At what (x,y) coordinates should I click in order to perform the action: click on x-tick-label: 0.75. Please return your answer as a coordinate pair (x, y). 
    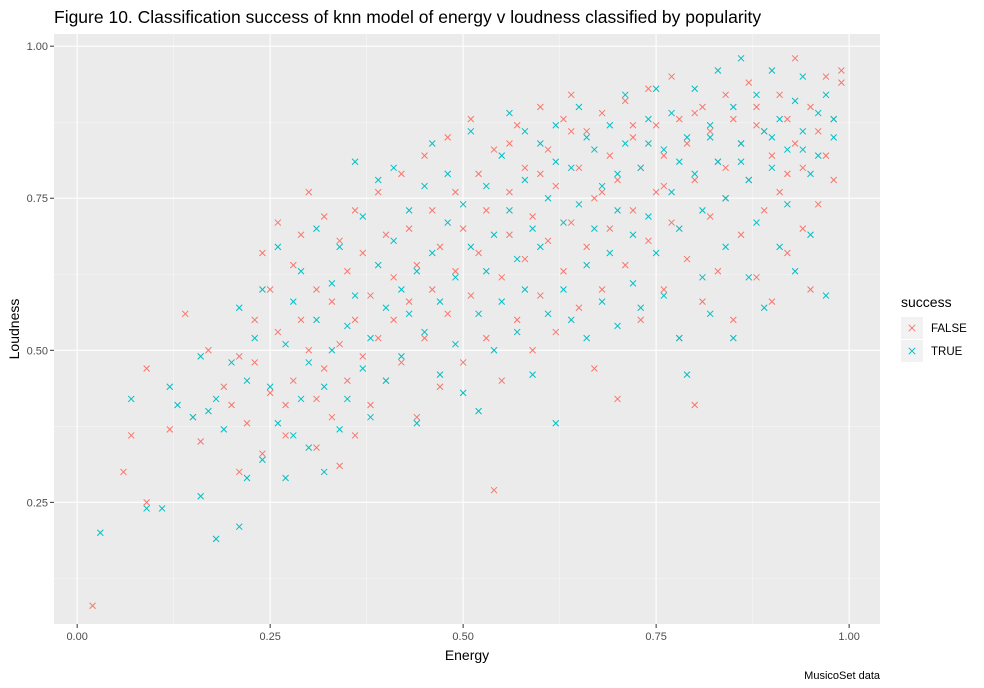
    Looking at the image, I should click on (655, 637).